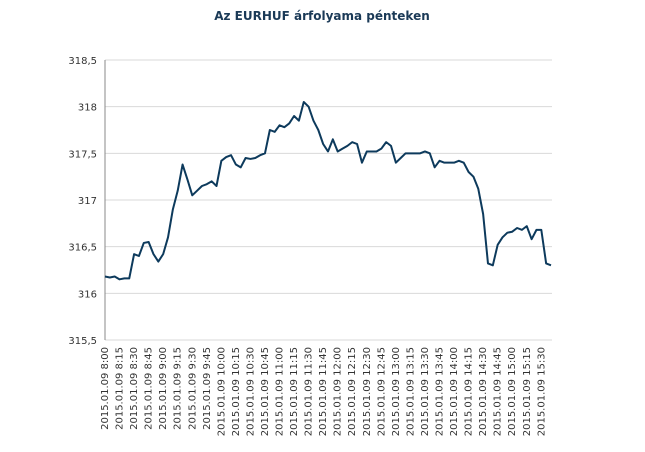  I want to click on x-tick-label: 2015.01.09 10:45, so click(265, 391).